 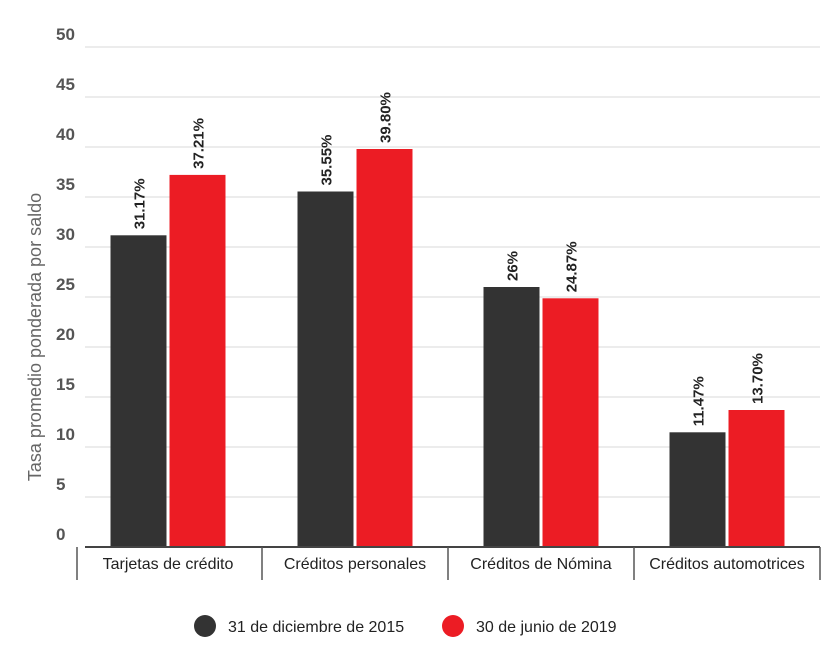 What do you see at coordinates (199, 143) in the screenshot?
I see `data-label: 37.21%` at bounding box center [199, 143].